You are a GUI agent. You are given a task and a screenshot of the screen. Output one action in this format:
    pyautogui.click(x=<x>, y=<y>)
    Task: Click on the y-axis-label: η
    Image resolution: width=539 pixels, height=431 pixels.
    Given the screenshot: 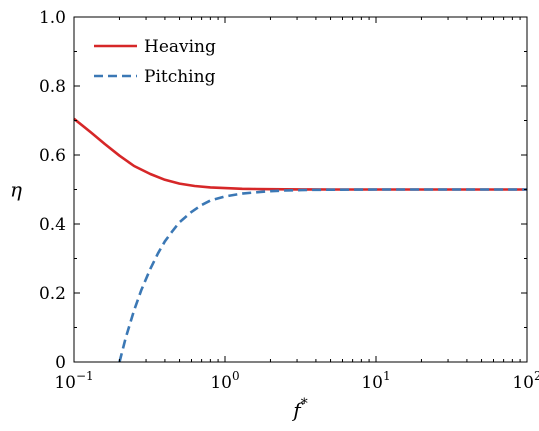 What is the action you would take?
    pyautogui.click(x=16, y=190)
    